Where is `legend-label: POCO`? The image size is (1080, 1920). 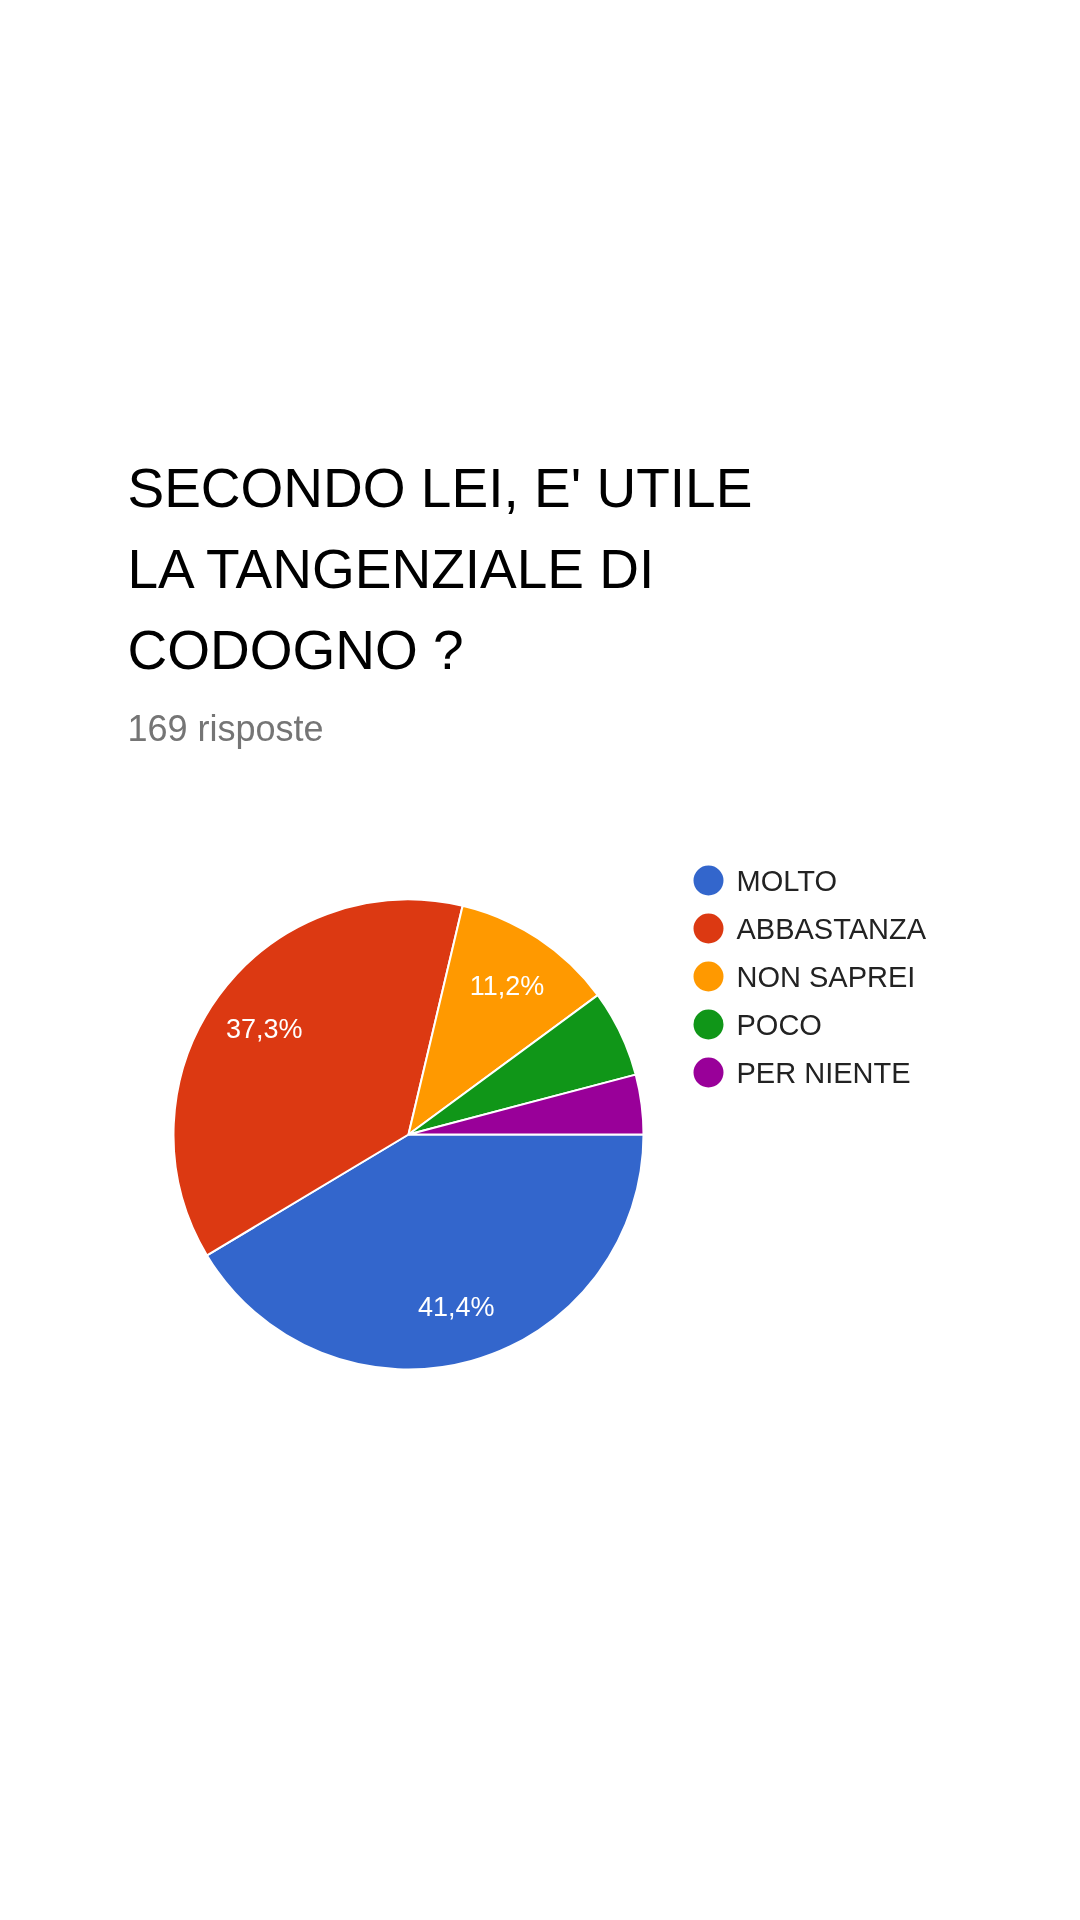
legend-label: POCO is located at coordinates (779, 1024).